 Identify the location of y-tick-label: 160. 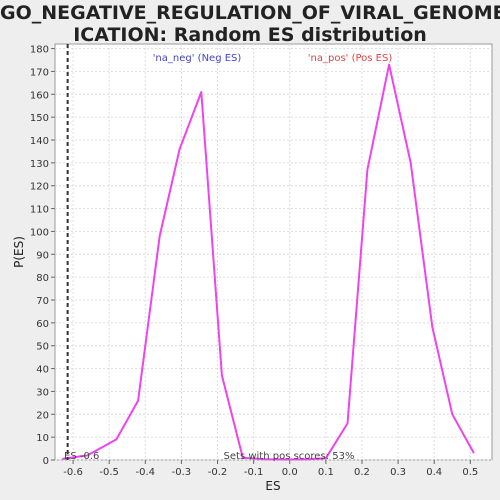
(39, 95).